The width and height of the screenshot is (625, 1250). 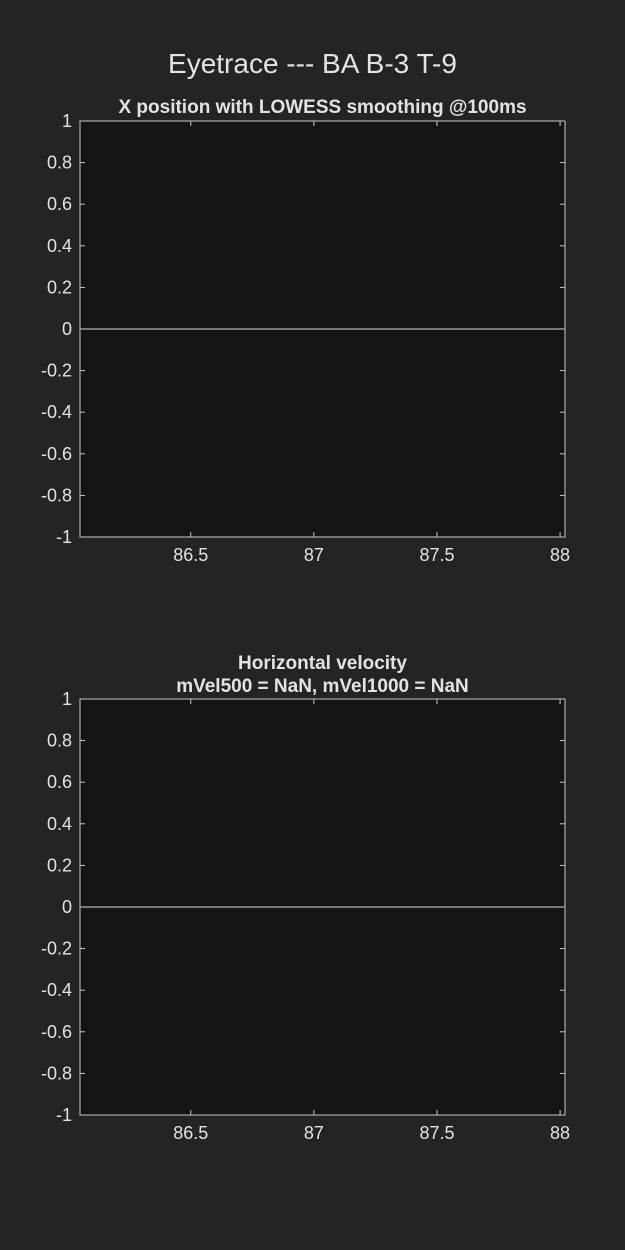 I want to click on plot-title: Horizontal velocity, so click(x=322, y=663).